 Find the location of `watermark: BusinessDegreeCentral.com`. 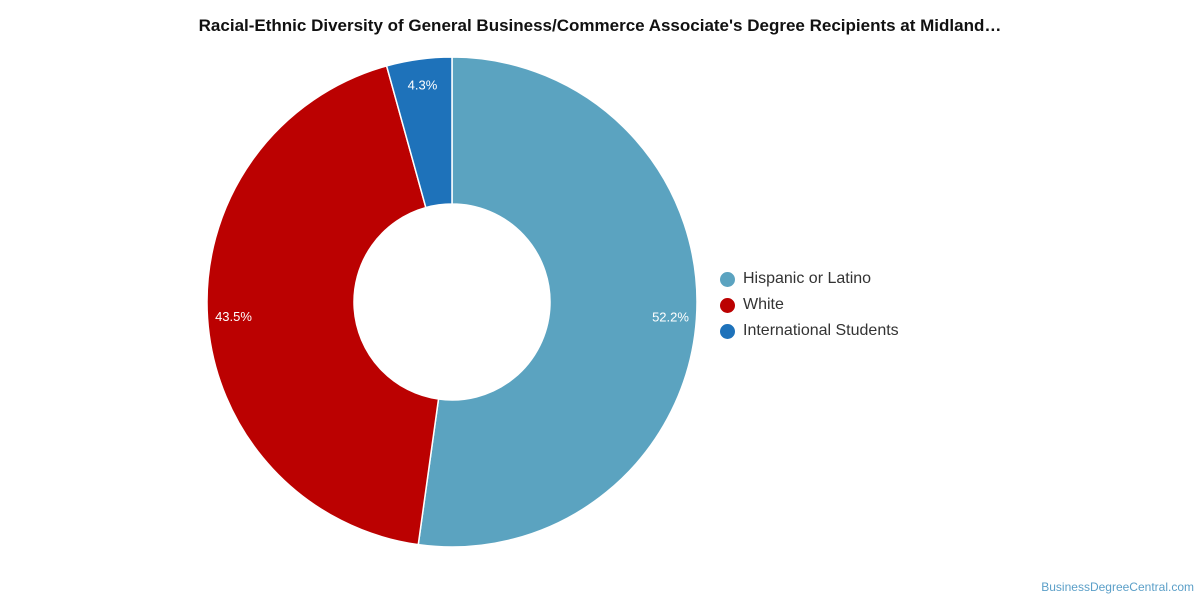

watermark: BusinessDegreeCentral.com is located at coordinates (1117, 587).